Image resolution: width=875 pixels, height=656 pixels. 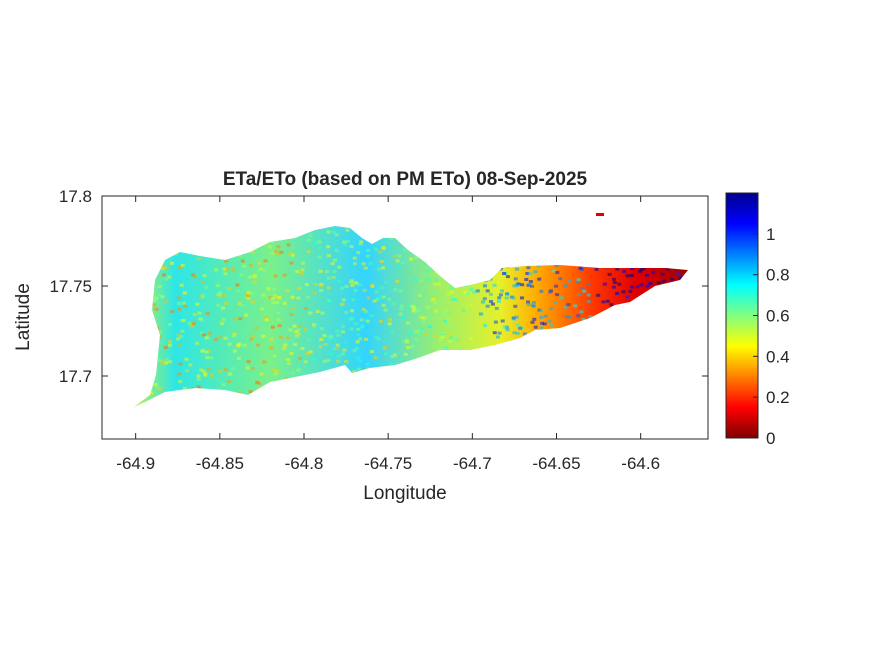 What do you see at coordinates (778, 356) in the screenshot?
I see `colorbar-tick-label: 0.4` at bounding box center [778, 356].